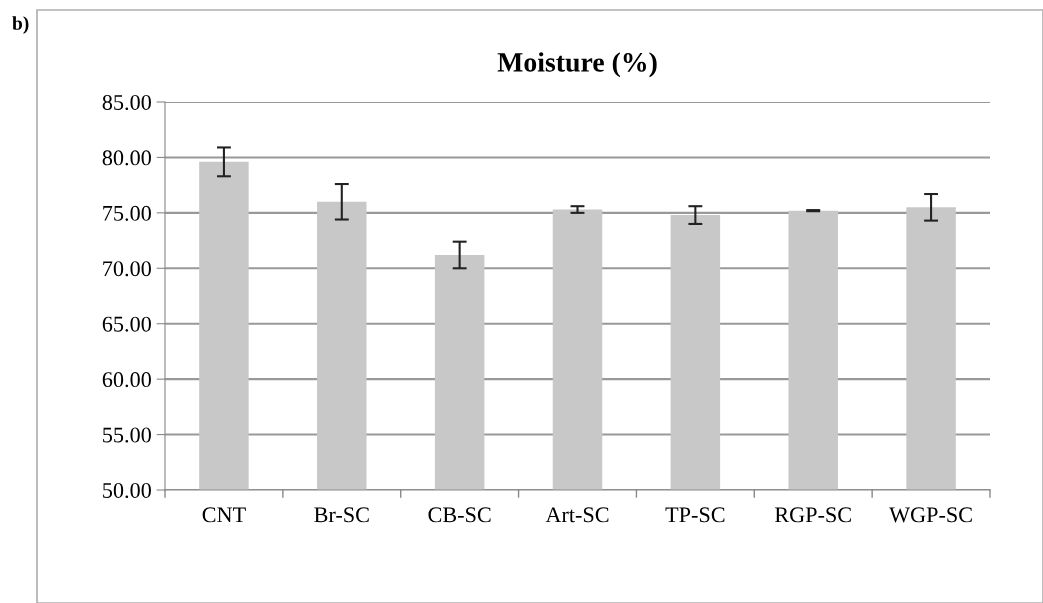 This screenshot has height=603, width=1043. What do you see at coordinates (341, 515) in the screenshot?
I see `x-tick-label: Br-SC` at bounding box center [341, 515].